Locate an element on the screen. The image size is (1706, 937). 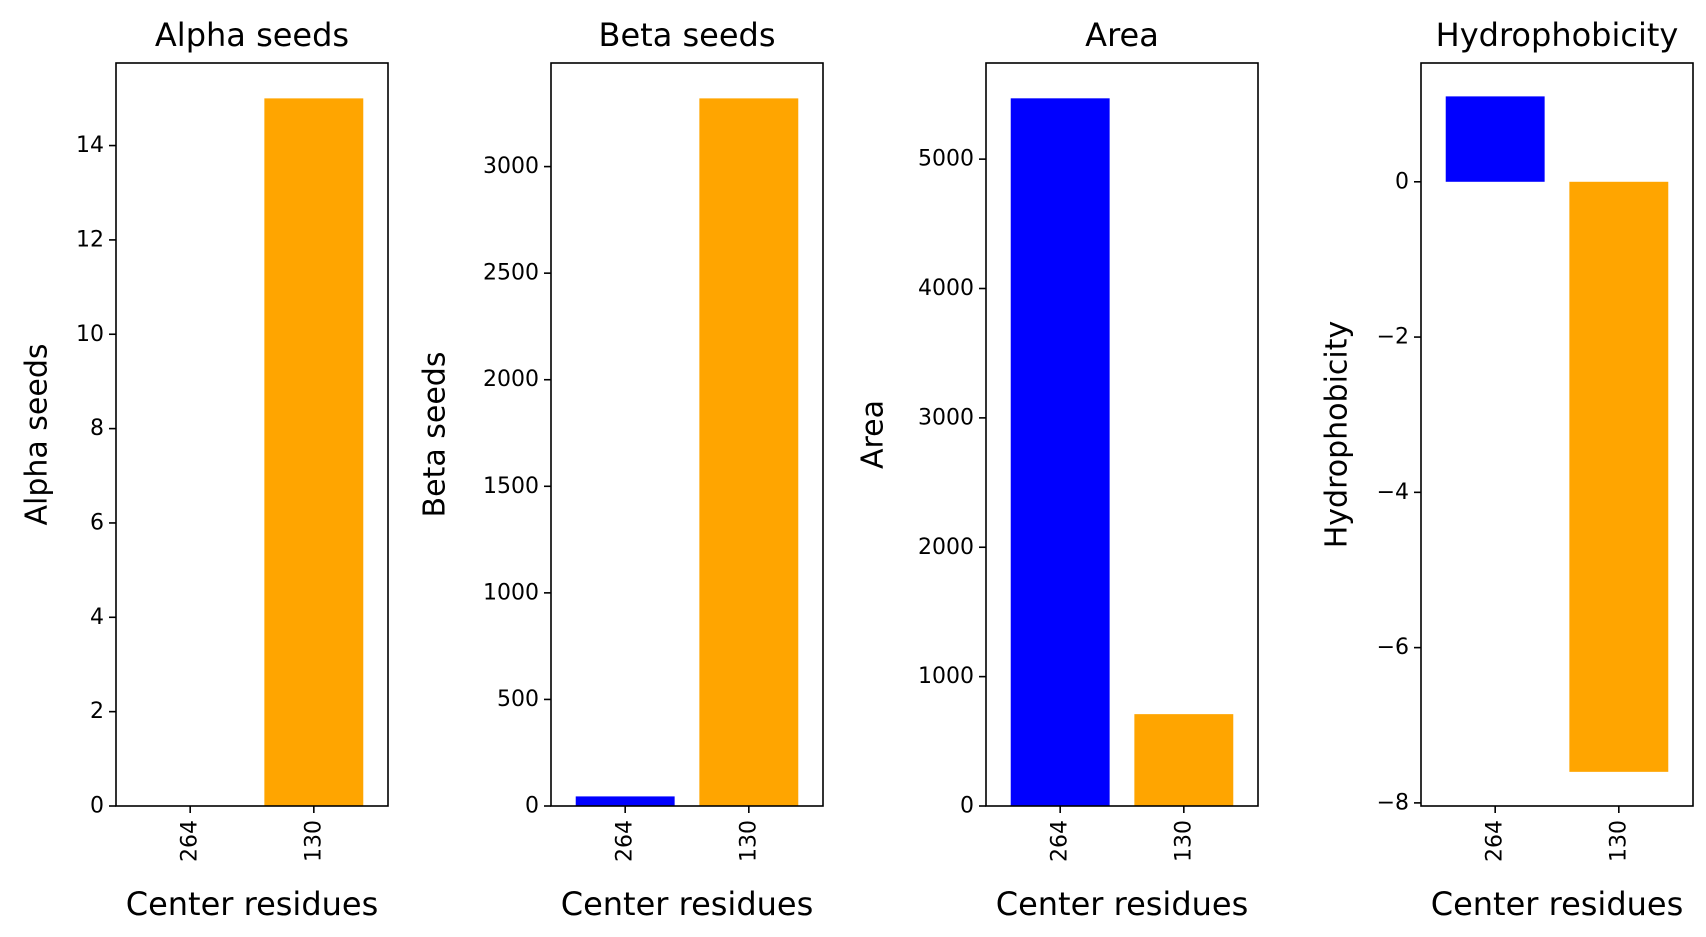
subplot-title: Alpha seeds is located at coordinates (252, 35).